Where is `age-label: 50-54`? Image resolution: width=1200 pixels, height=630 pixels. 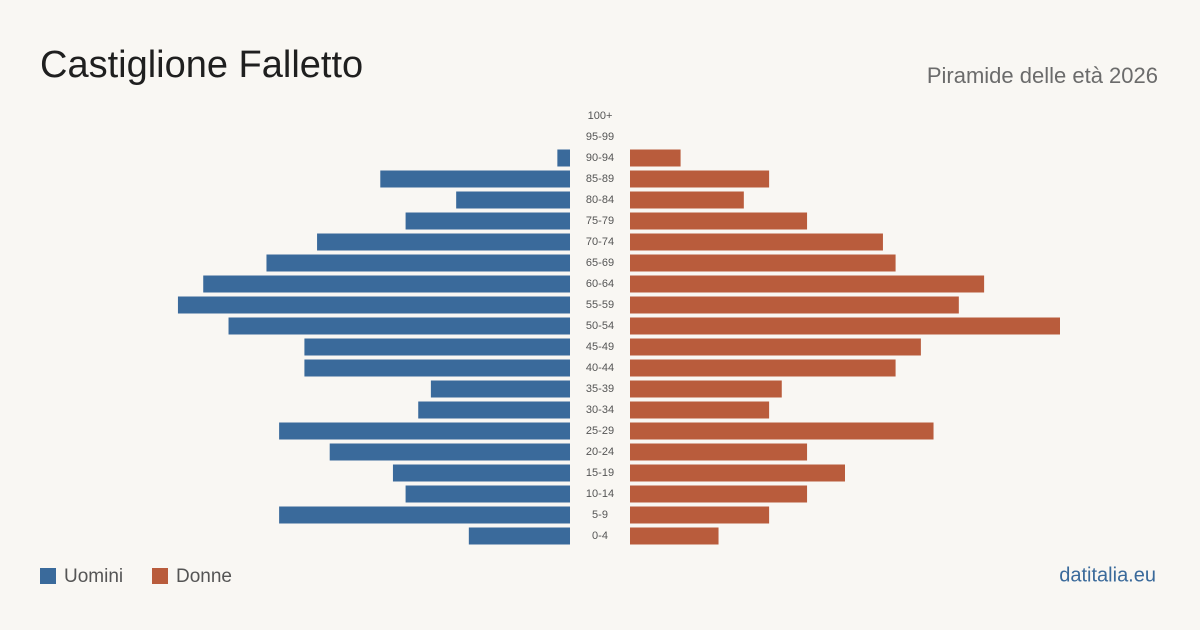 age-label: 50-54 is located at coordinates (600, 326).